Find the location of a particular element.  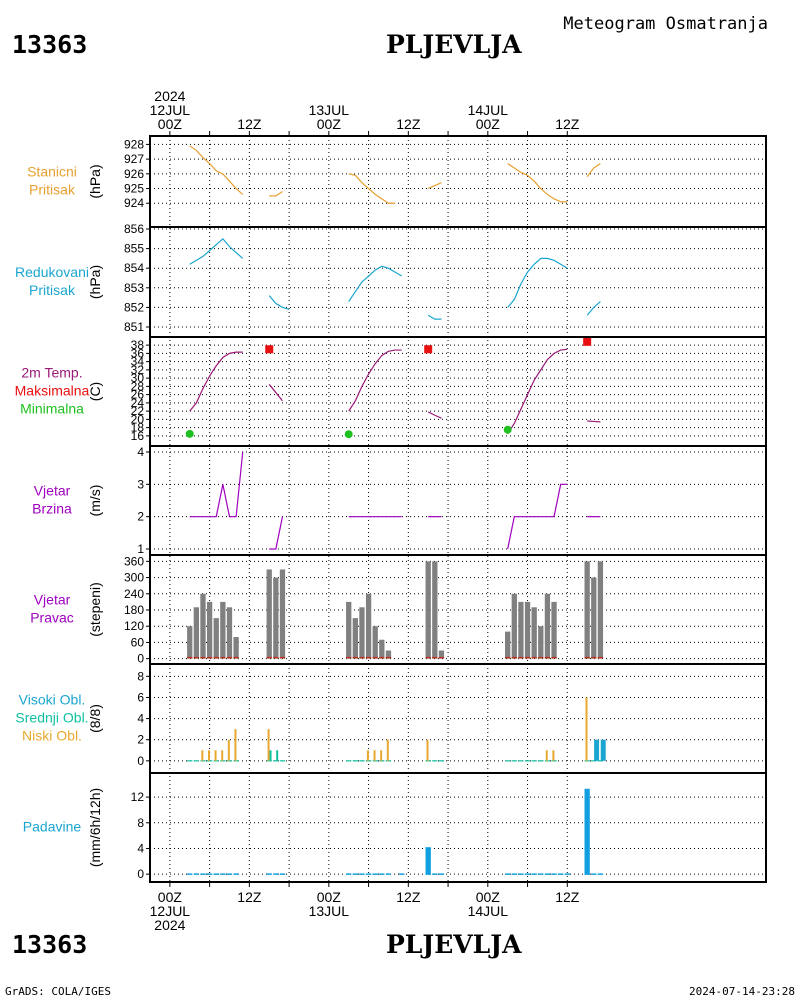

y-tick-label: 3 is located at coordinates (140, 484).